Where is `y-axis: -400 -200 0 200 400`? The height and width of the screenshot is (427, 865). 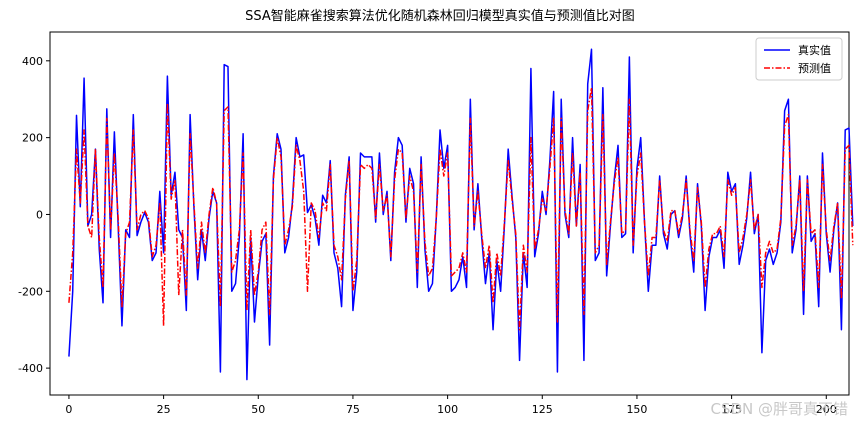 y-axis: -400 -200 0 200 400 is located at coordinates (34, 215).